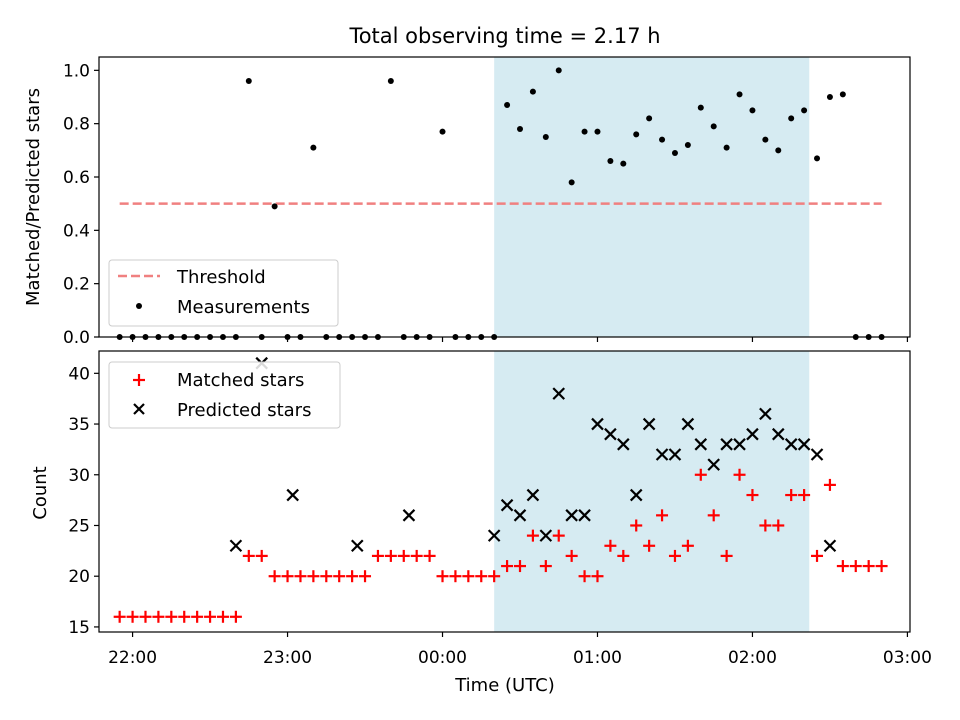  I want to click on top-panel-legend: Threshold Measurements, so click(223, 293).